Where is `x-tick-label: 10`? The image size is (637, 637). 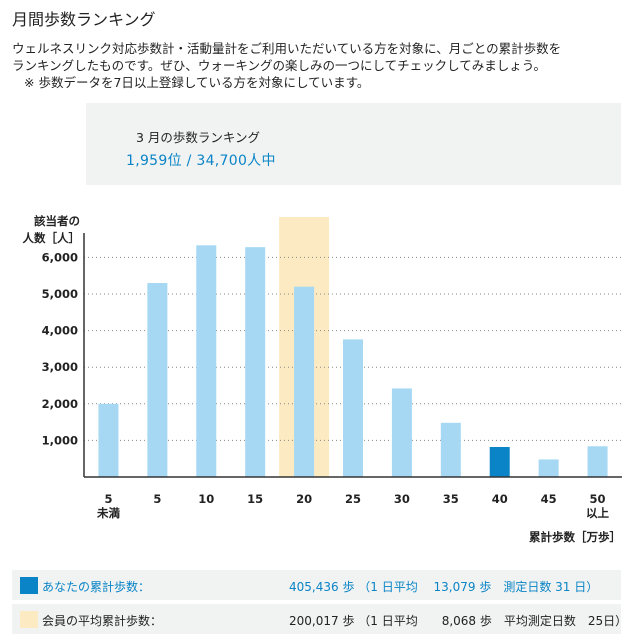
x-tick-label: 10 is located at coordinates (206, 499).